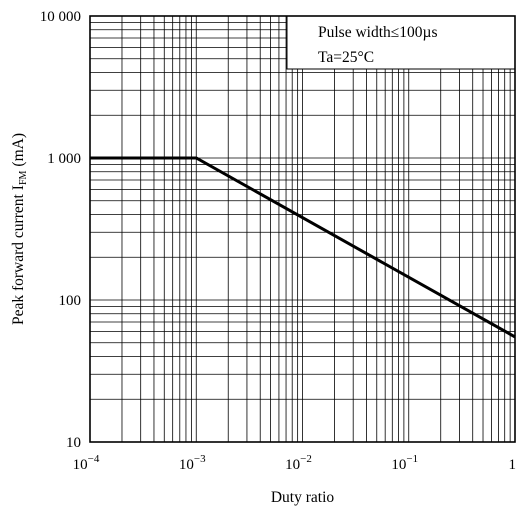 This screenshot has height=512, width=521. I want to click on x-tick-exponent: −2, so click(306, 459).